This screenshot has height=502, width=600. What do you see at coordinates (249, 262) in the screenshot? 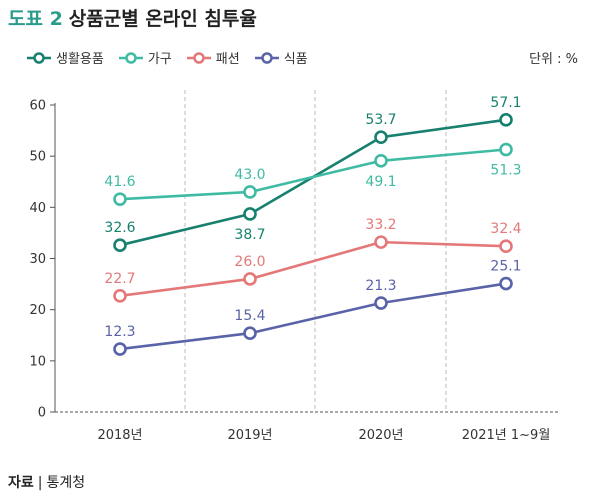
I see `data-label: 26.0` at bounding box center [249, 262].